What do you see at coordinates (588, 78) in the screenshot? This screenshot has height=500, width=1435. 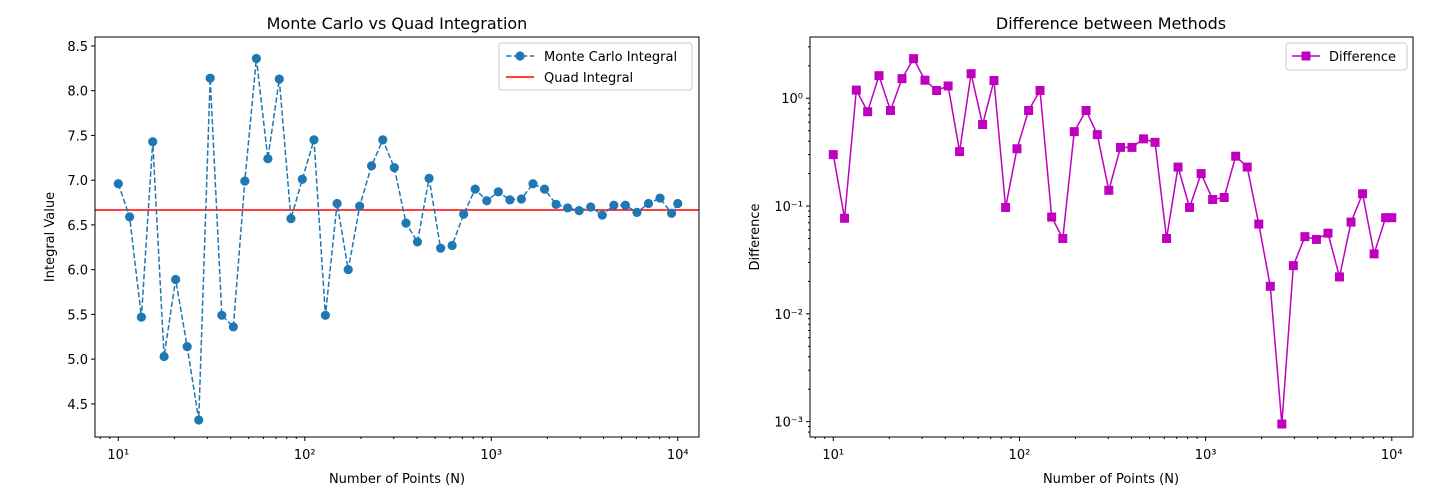 I see `legend-quad-label: Quad Integral` at bounding box center [588, 78].